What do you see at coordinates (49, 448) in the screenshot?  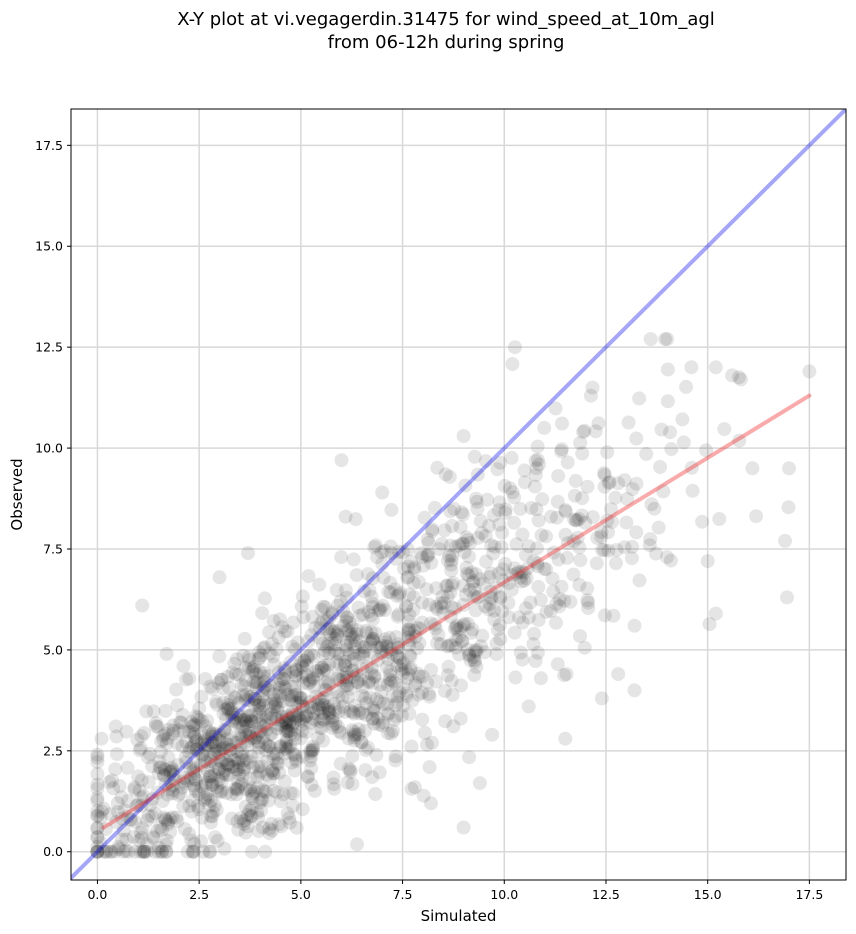 I see `y-tick-label: 10.0` at bounding box center [49, 448].